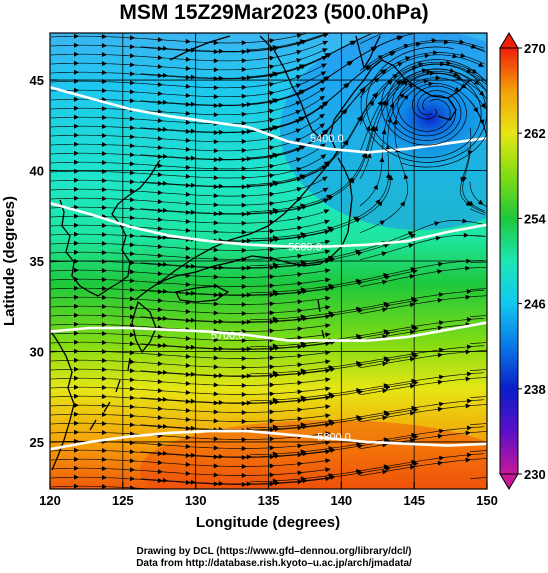 The height and width of the screenshot is (573, 548). Describe the element at coordinates (123, 500) in the screenshot. I see `x-tick-label: 125` at that location.